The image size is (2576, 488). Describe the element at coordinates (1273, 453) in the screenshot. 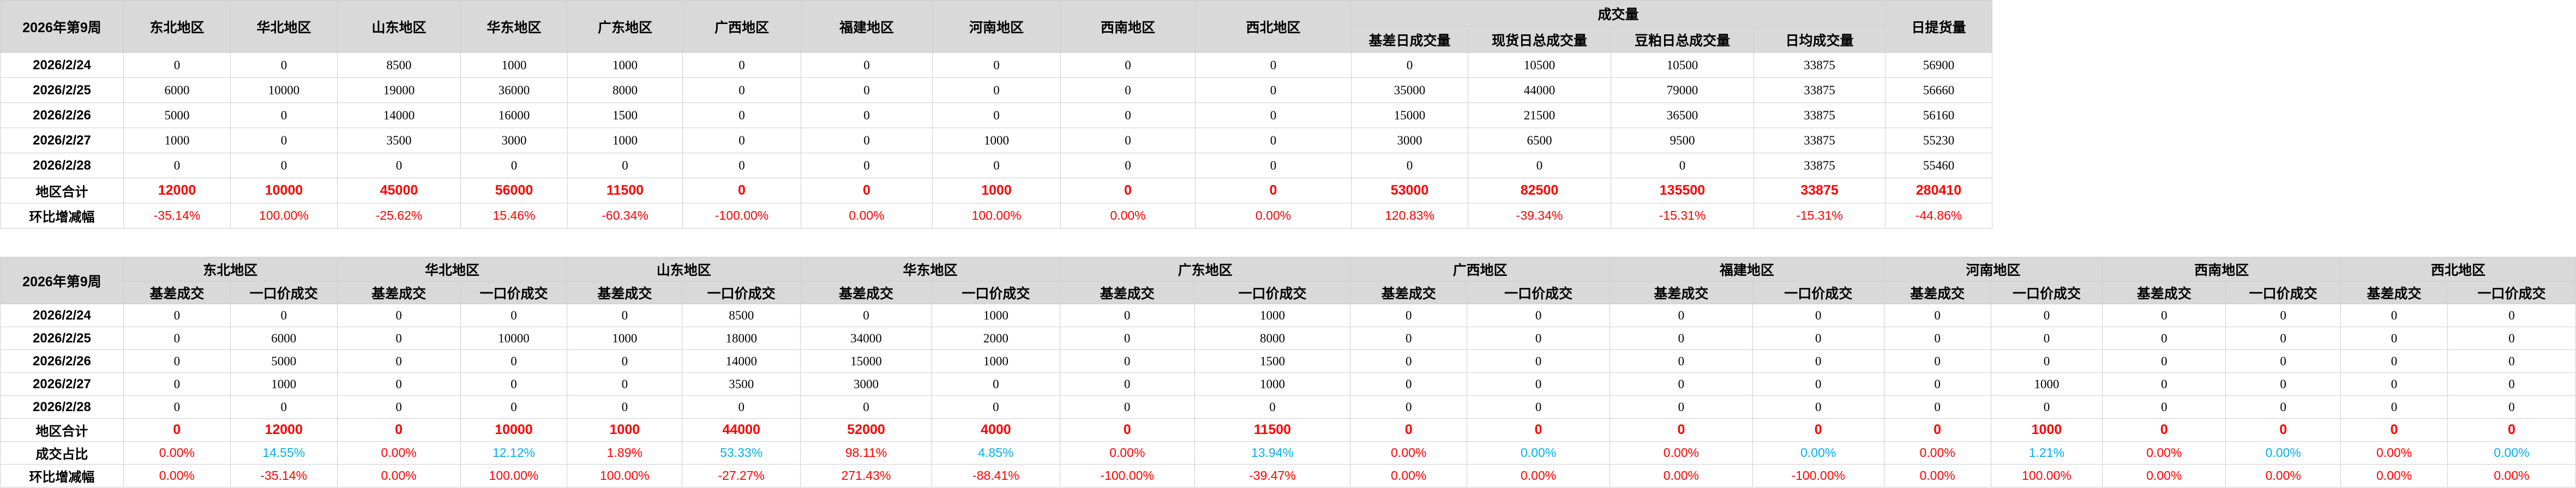

I see `value-cell: 13.94%` at that location.